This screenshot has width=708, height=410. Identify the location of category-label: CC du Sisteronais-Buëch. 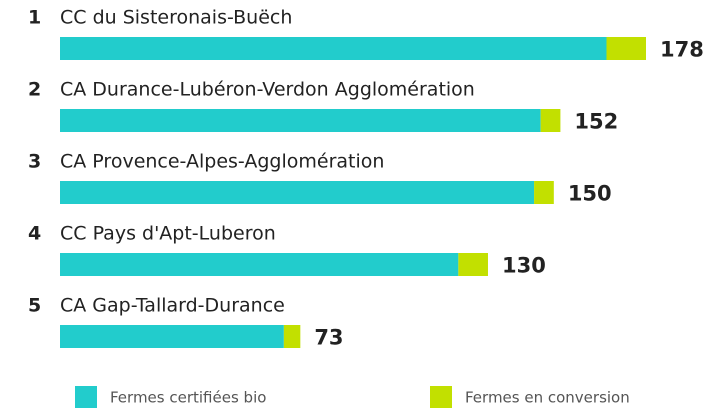
(176, 18).